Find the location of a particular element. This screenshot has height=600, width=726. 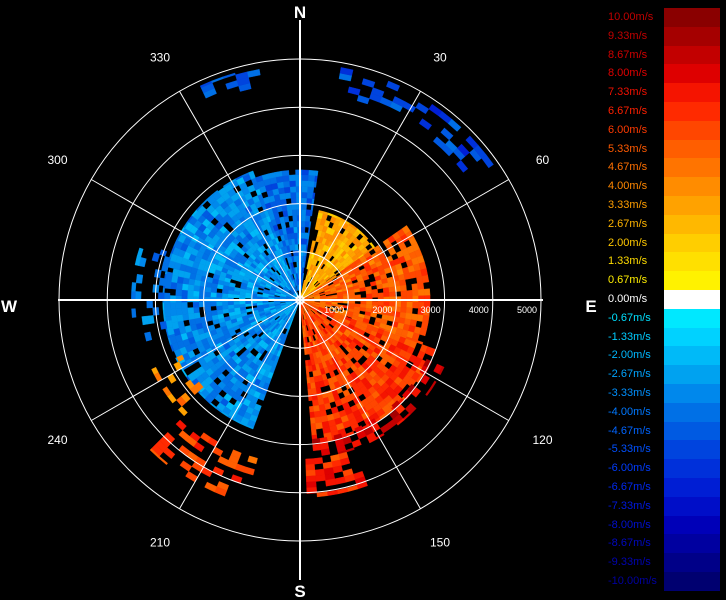

legend-row: 0.67m/s is located at coordinates (663, 281).